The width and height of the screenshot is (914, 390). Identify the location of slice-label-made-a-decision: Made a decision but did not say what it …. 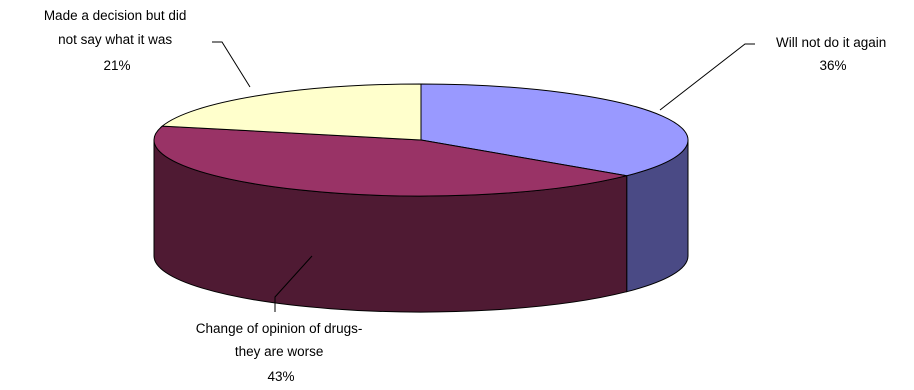
(117, 40).